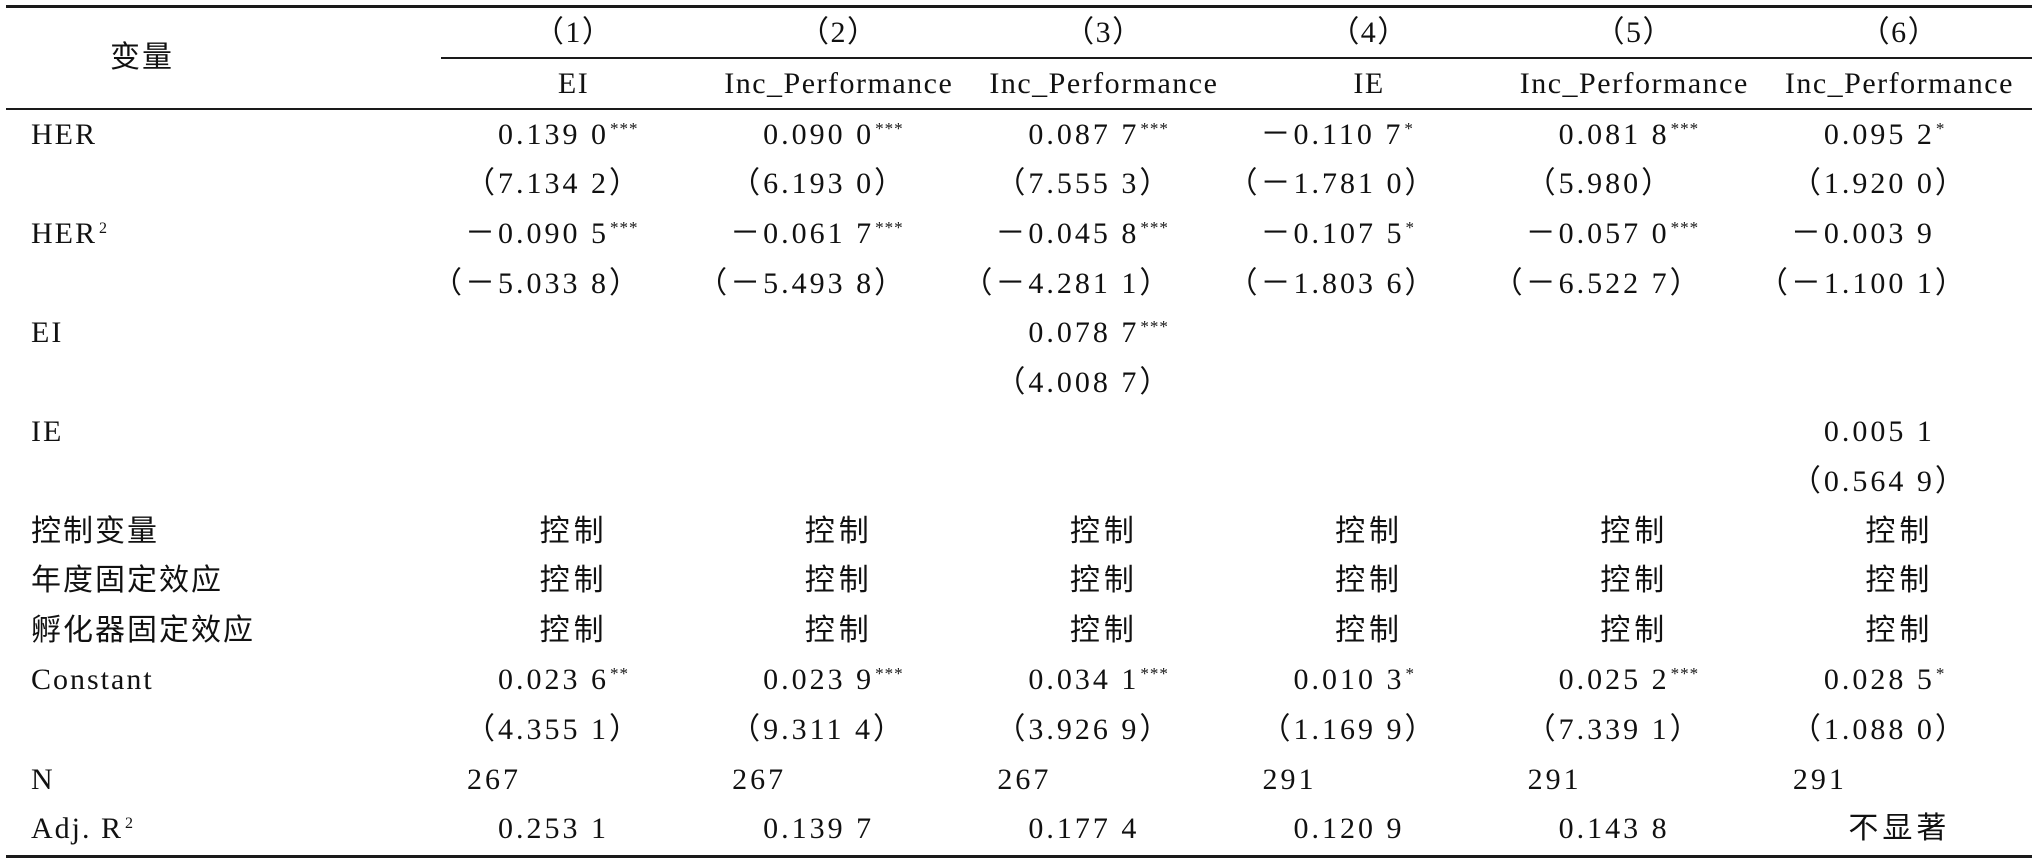 This screenshot has width=2032, height=864. I want to click on cell-value: （0.564 9）, so click(1879, 481).